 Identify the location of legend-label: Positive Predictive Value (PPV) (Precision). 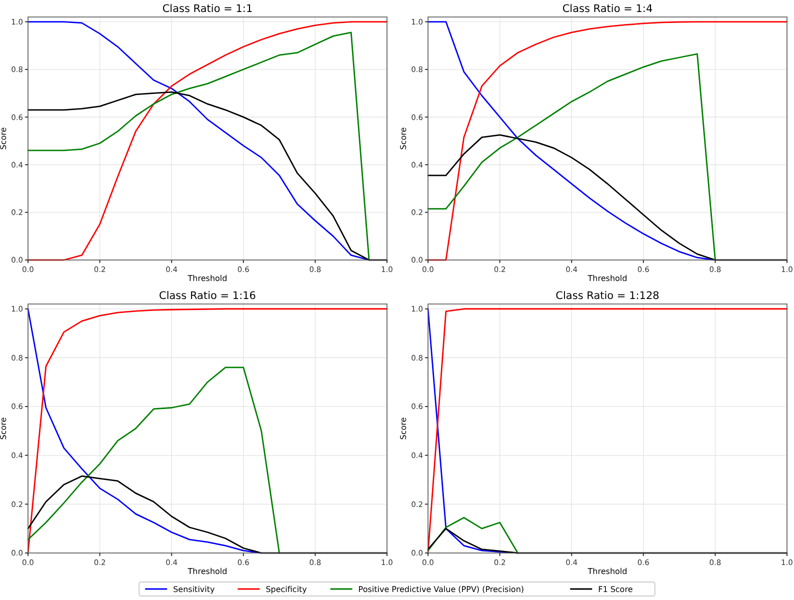
(441, 589).